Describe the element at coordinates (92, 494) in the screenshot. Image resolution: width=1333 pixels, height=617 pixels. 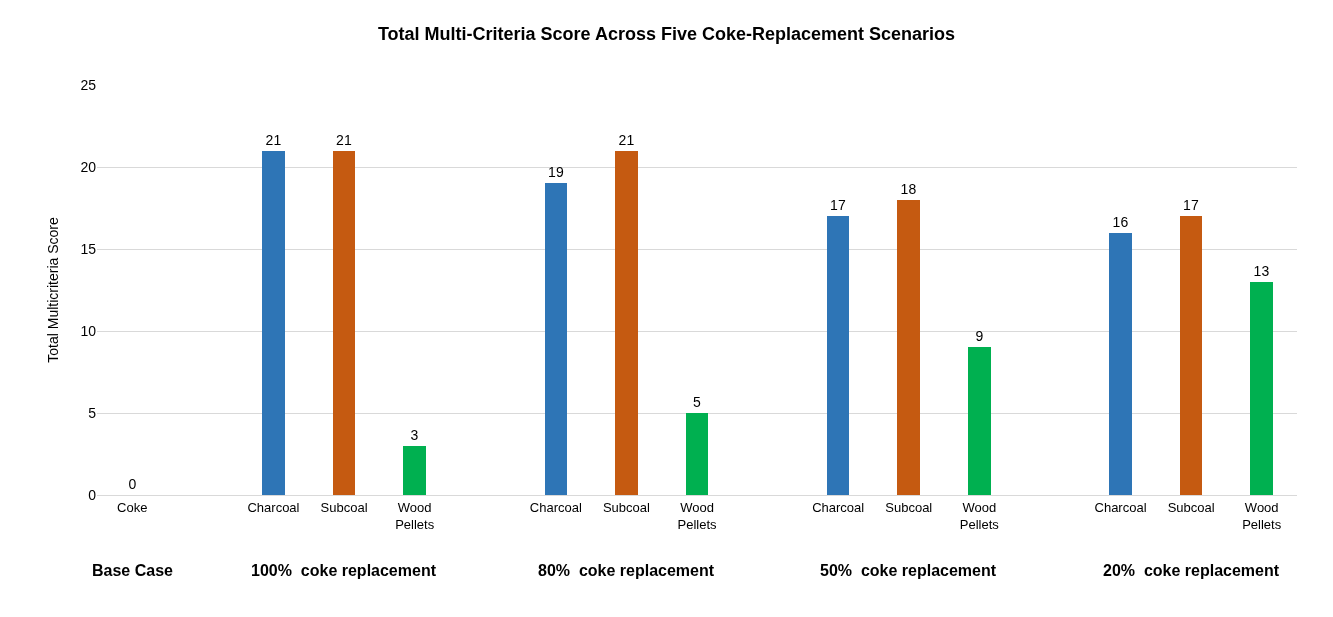
I see `y-tick-label: 0` at that location.